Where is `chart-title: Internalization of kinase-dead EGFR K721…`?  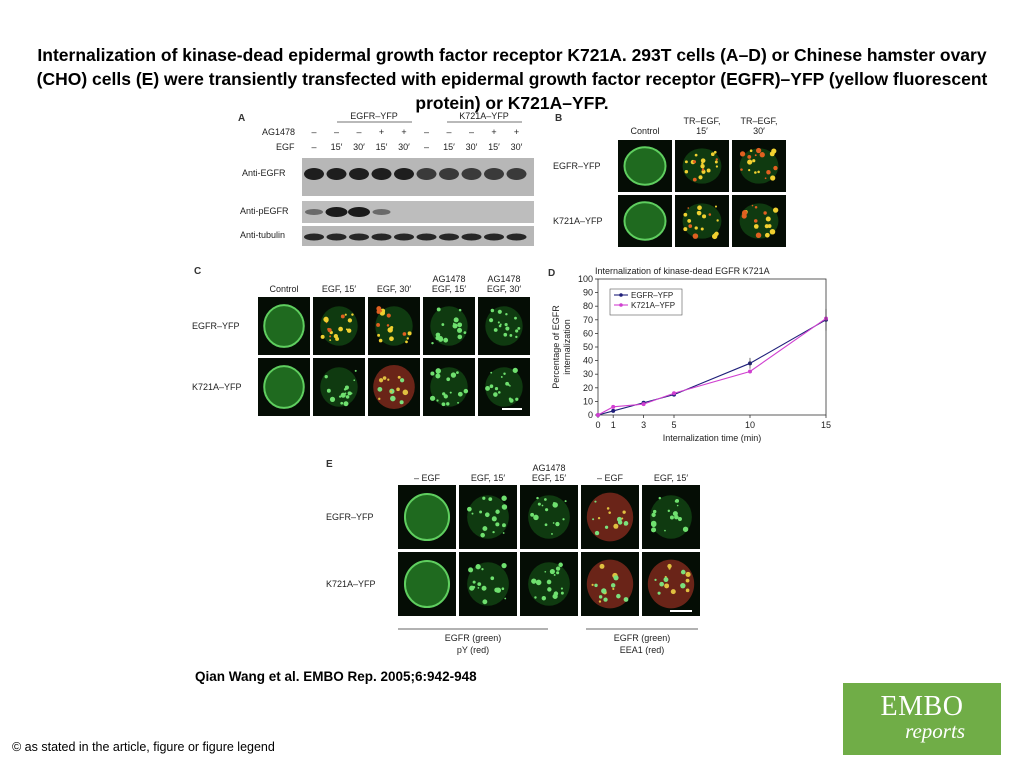 chart-title: Internalization of kinase-dead EGFR K721… is located at coordinates (682, 271).